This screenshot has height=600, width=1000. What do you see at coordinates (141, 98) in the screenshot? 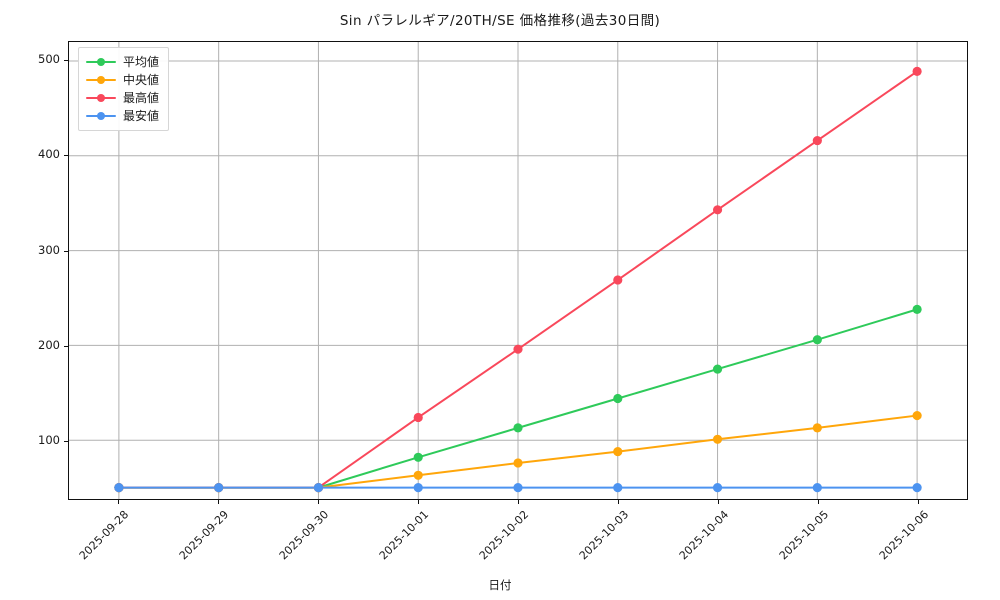
I see `legend-label: 最高値` at bounding box center [141, 98].